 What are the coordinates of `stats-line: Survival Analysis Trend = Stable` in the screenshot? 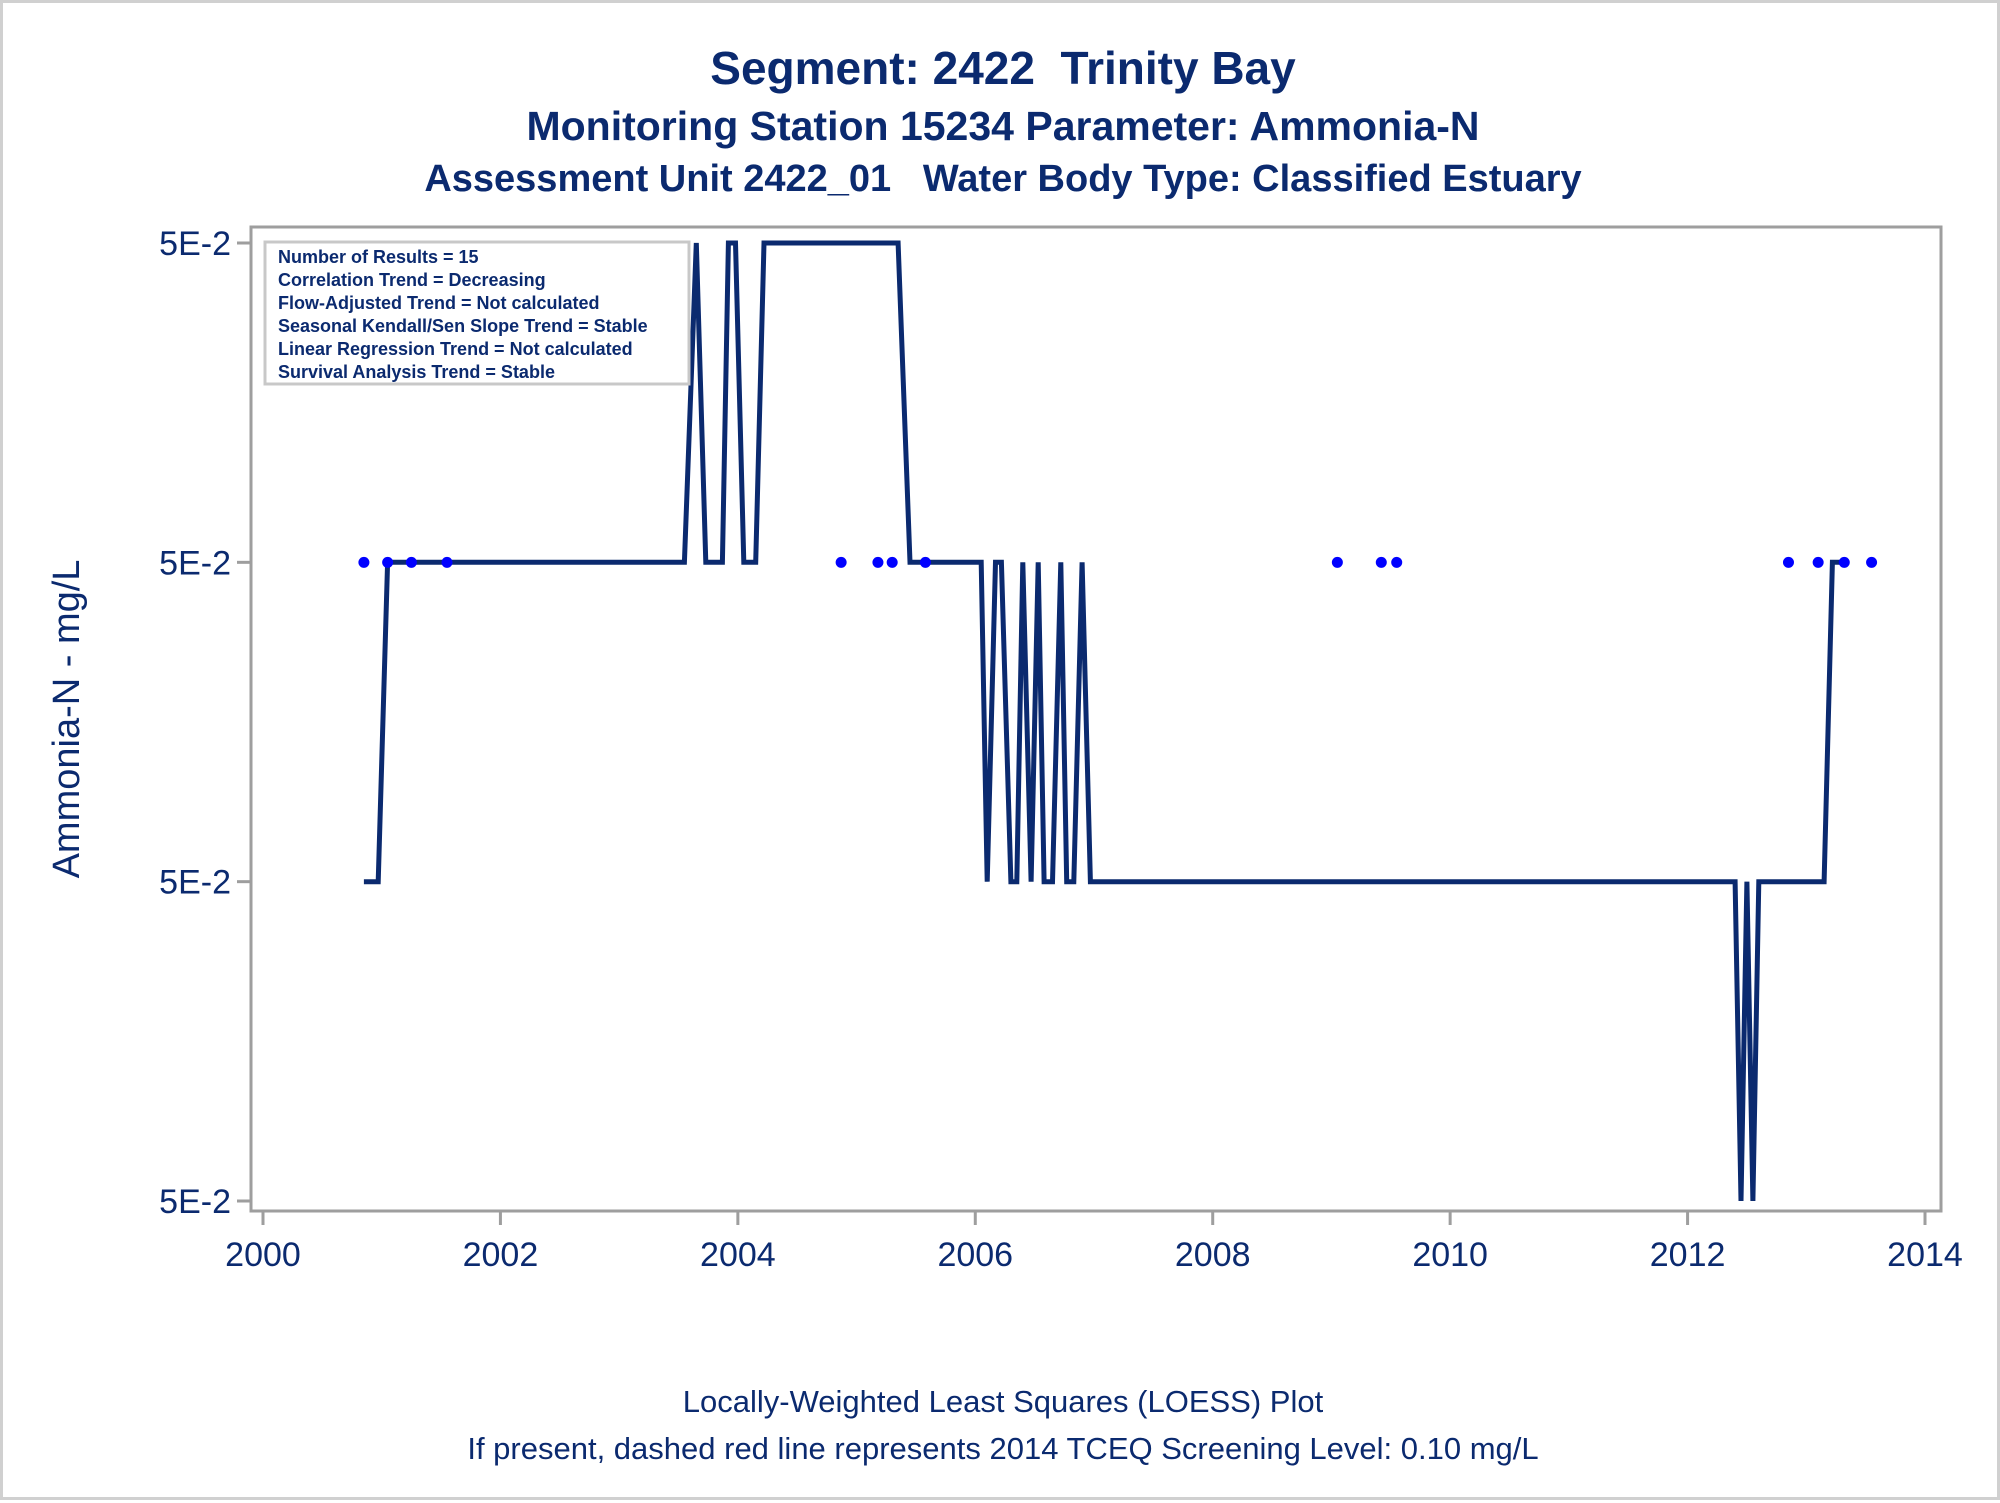 It's located at (416, 372).